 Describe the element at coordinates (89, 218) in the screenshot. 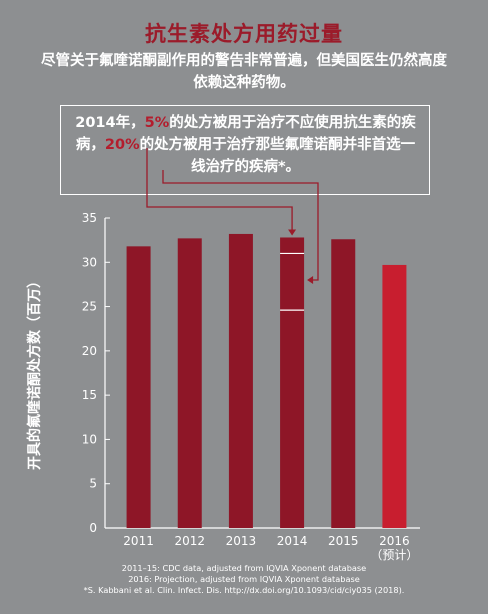

I see `y-tick-label-35: 35` at that location.